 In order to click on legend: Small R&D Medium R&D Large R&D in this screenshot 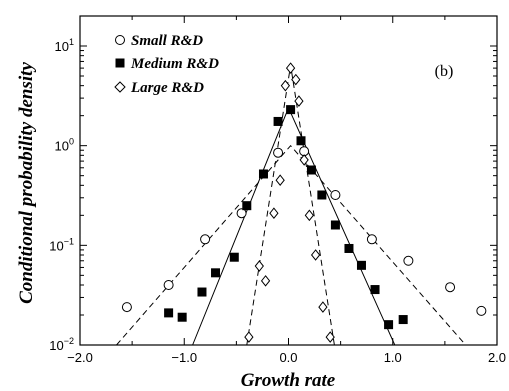, I will do `click(166, 64)`.